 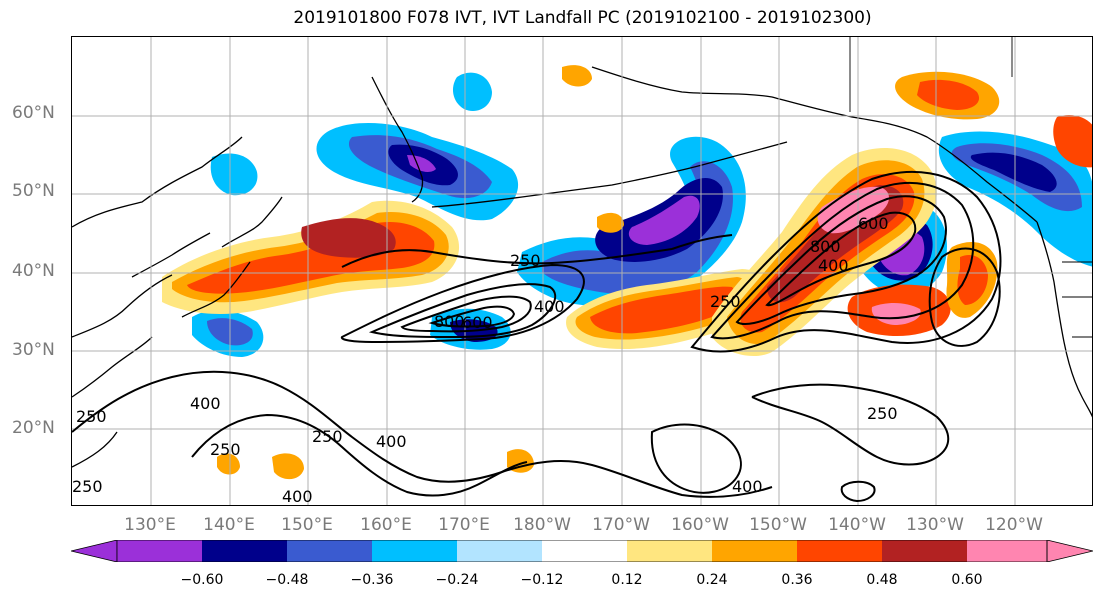 What do you see at coordinates (621, 525) in the screenshot?
I see `lon-label-170w: 170°W` at bounding box center [621, 525].